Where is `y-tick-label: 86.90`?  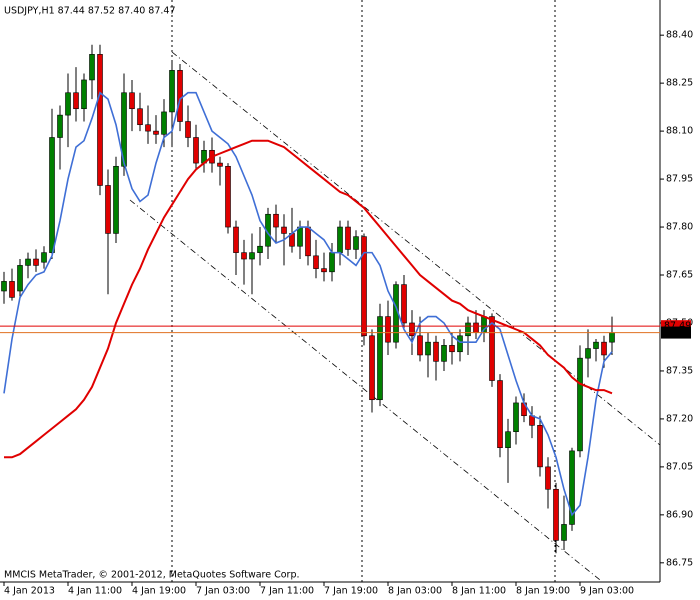 y-tick-label: 86.90 is located at coordinates (679, 514).